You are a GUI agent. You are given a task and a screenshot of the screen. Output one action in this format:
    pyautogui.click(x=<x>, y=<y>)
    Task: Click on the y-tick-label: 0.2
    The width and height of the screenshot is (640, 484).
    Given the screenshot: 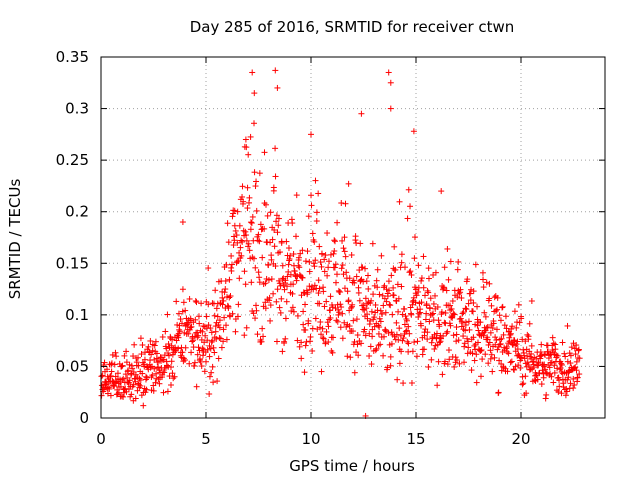 What is the action you would take?
    pyautogui.click(x=77, y=212)
    